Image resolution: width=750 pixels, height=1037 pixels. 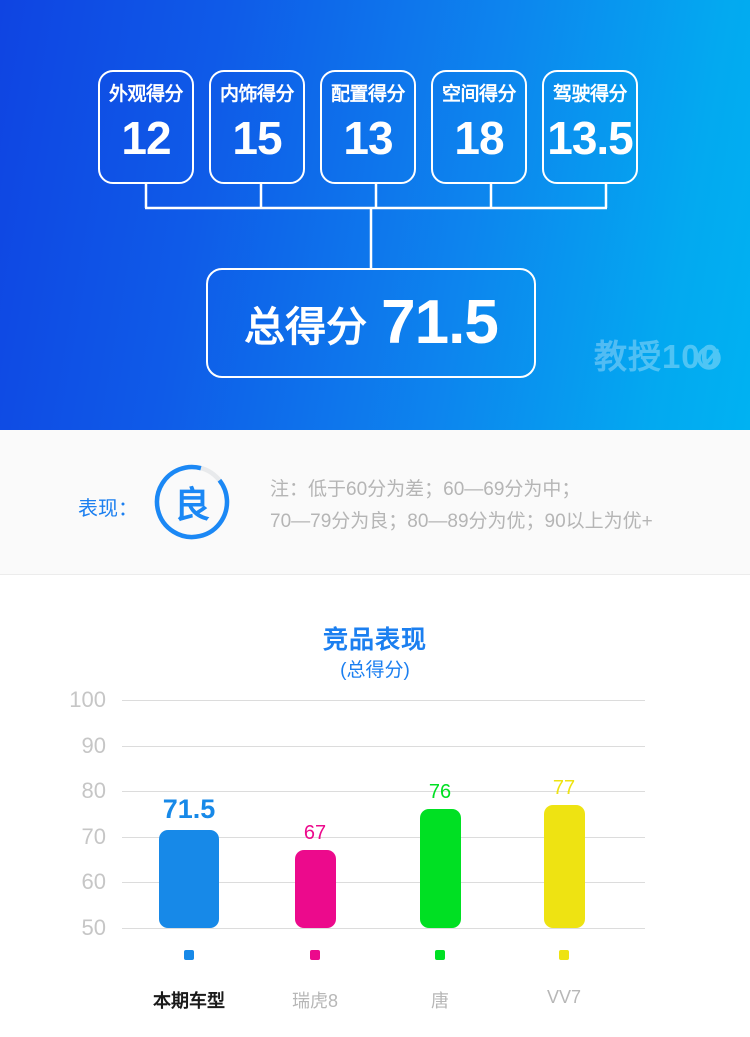 What do you see at coordinates (257, 138) in the screenshot?
I see `score-box-value: 15` at bounding box center [257, 138].